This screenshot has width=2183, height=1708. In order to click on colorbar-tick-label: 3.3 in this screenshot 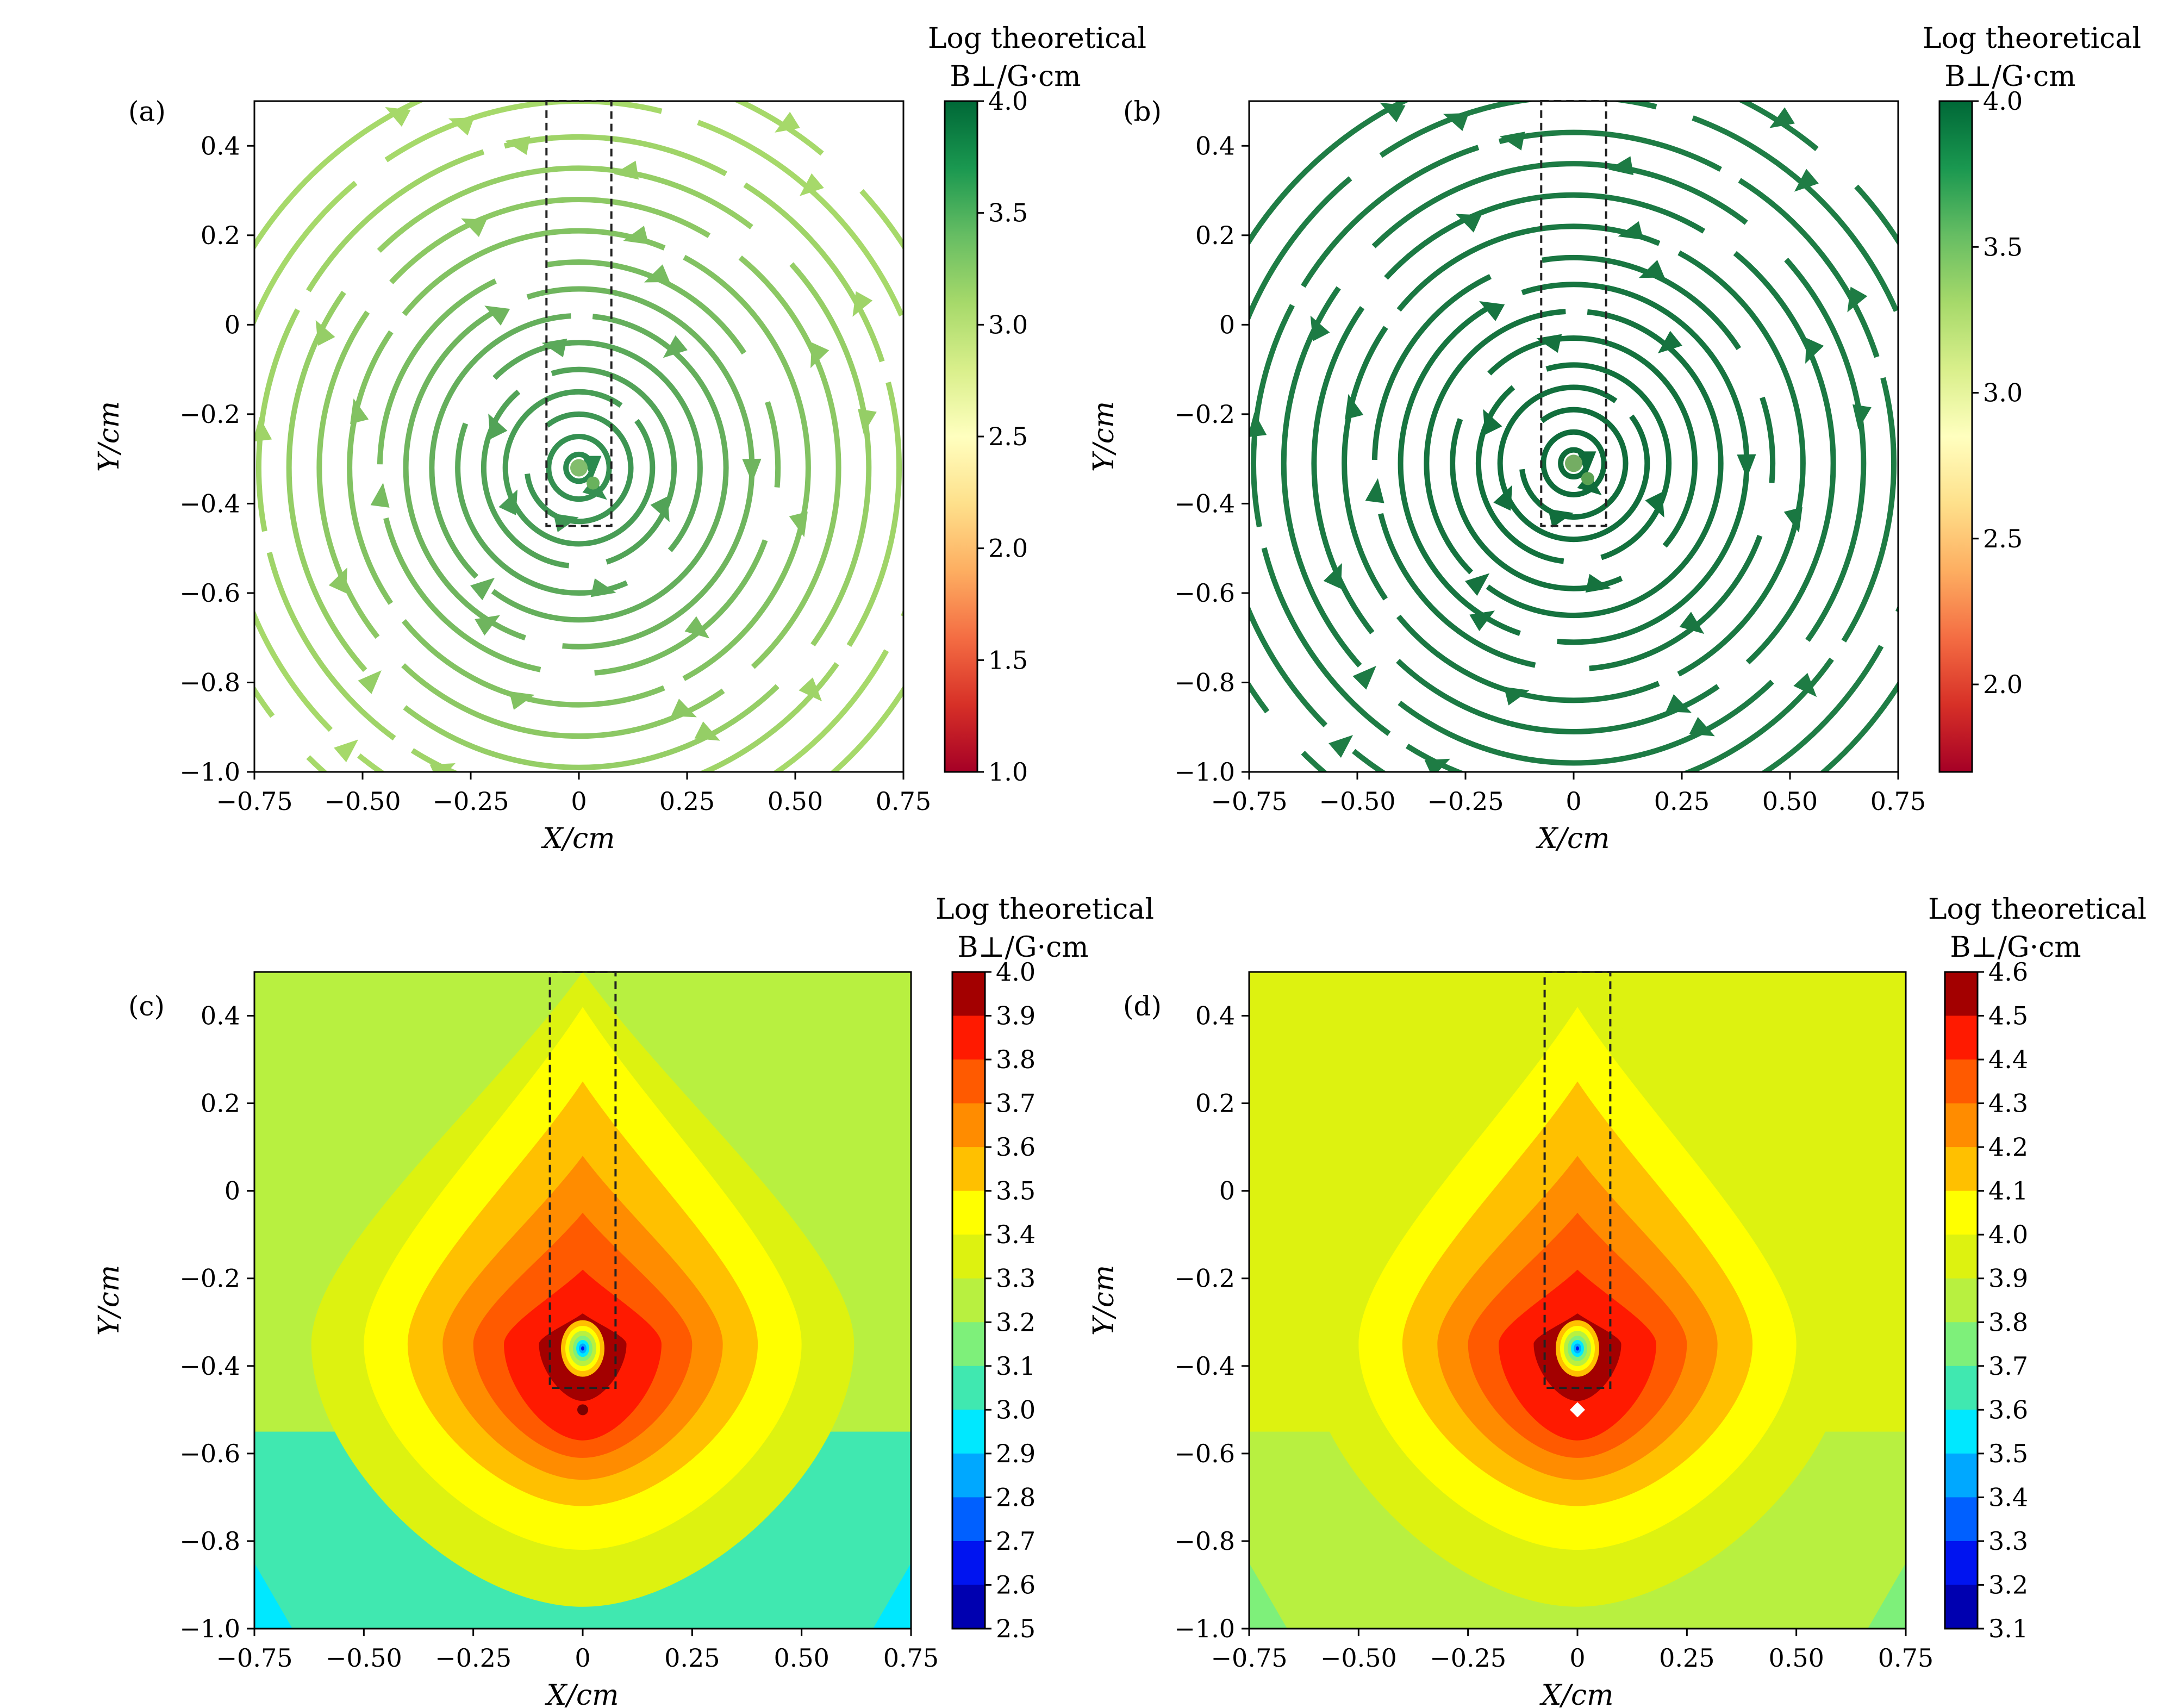, I will do `click(1016, 1278)`.